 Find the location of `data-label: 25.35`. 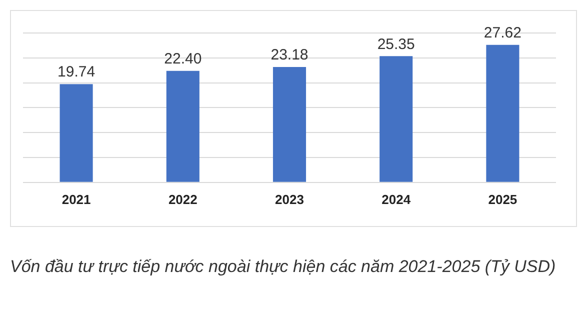

data-label: 25.35 is located at coordinates (396, 44).